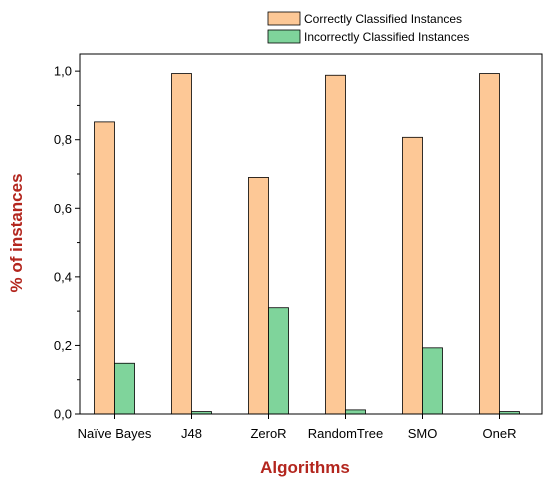  I want to click on x-axis-title: Algorithms, so click(305, 467).